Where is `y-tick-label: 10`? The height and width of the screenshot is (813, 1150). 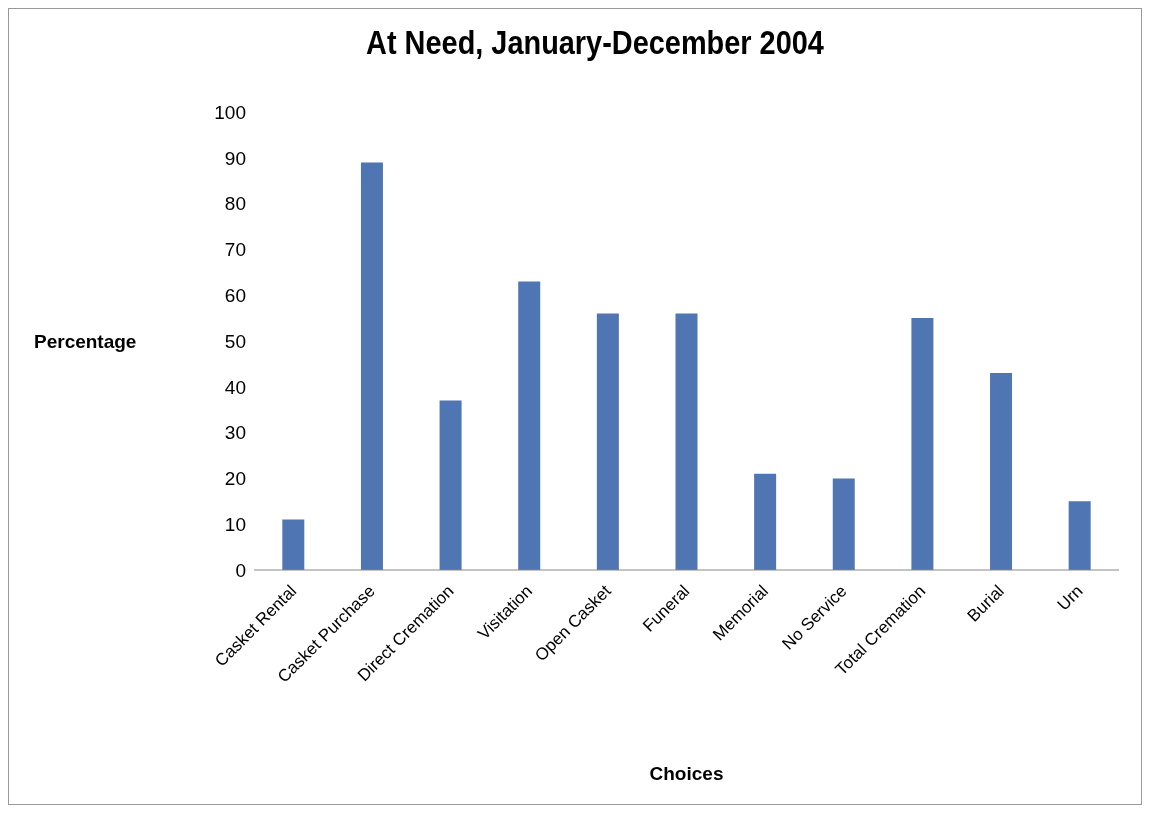 y-tick-label: 10 is located at coordinates (235, 524).